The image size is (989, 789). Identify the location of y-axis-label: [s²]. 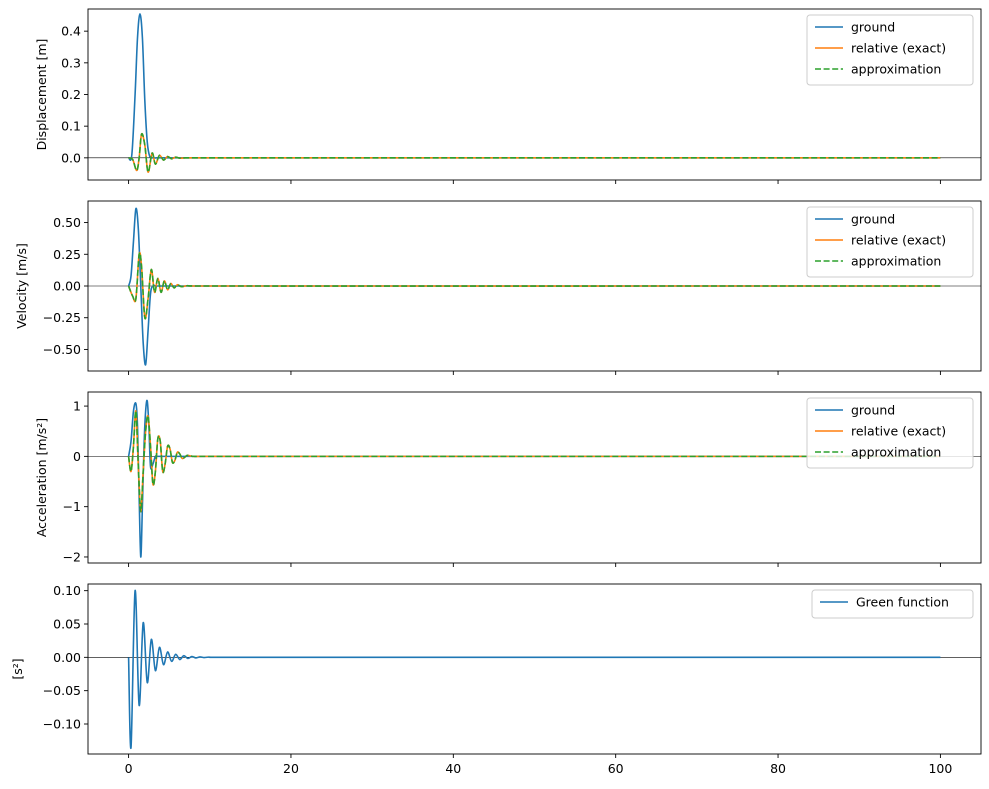
(17, 668).